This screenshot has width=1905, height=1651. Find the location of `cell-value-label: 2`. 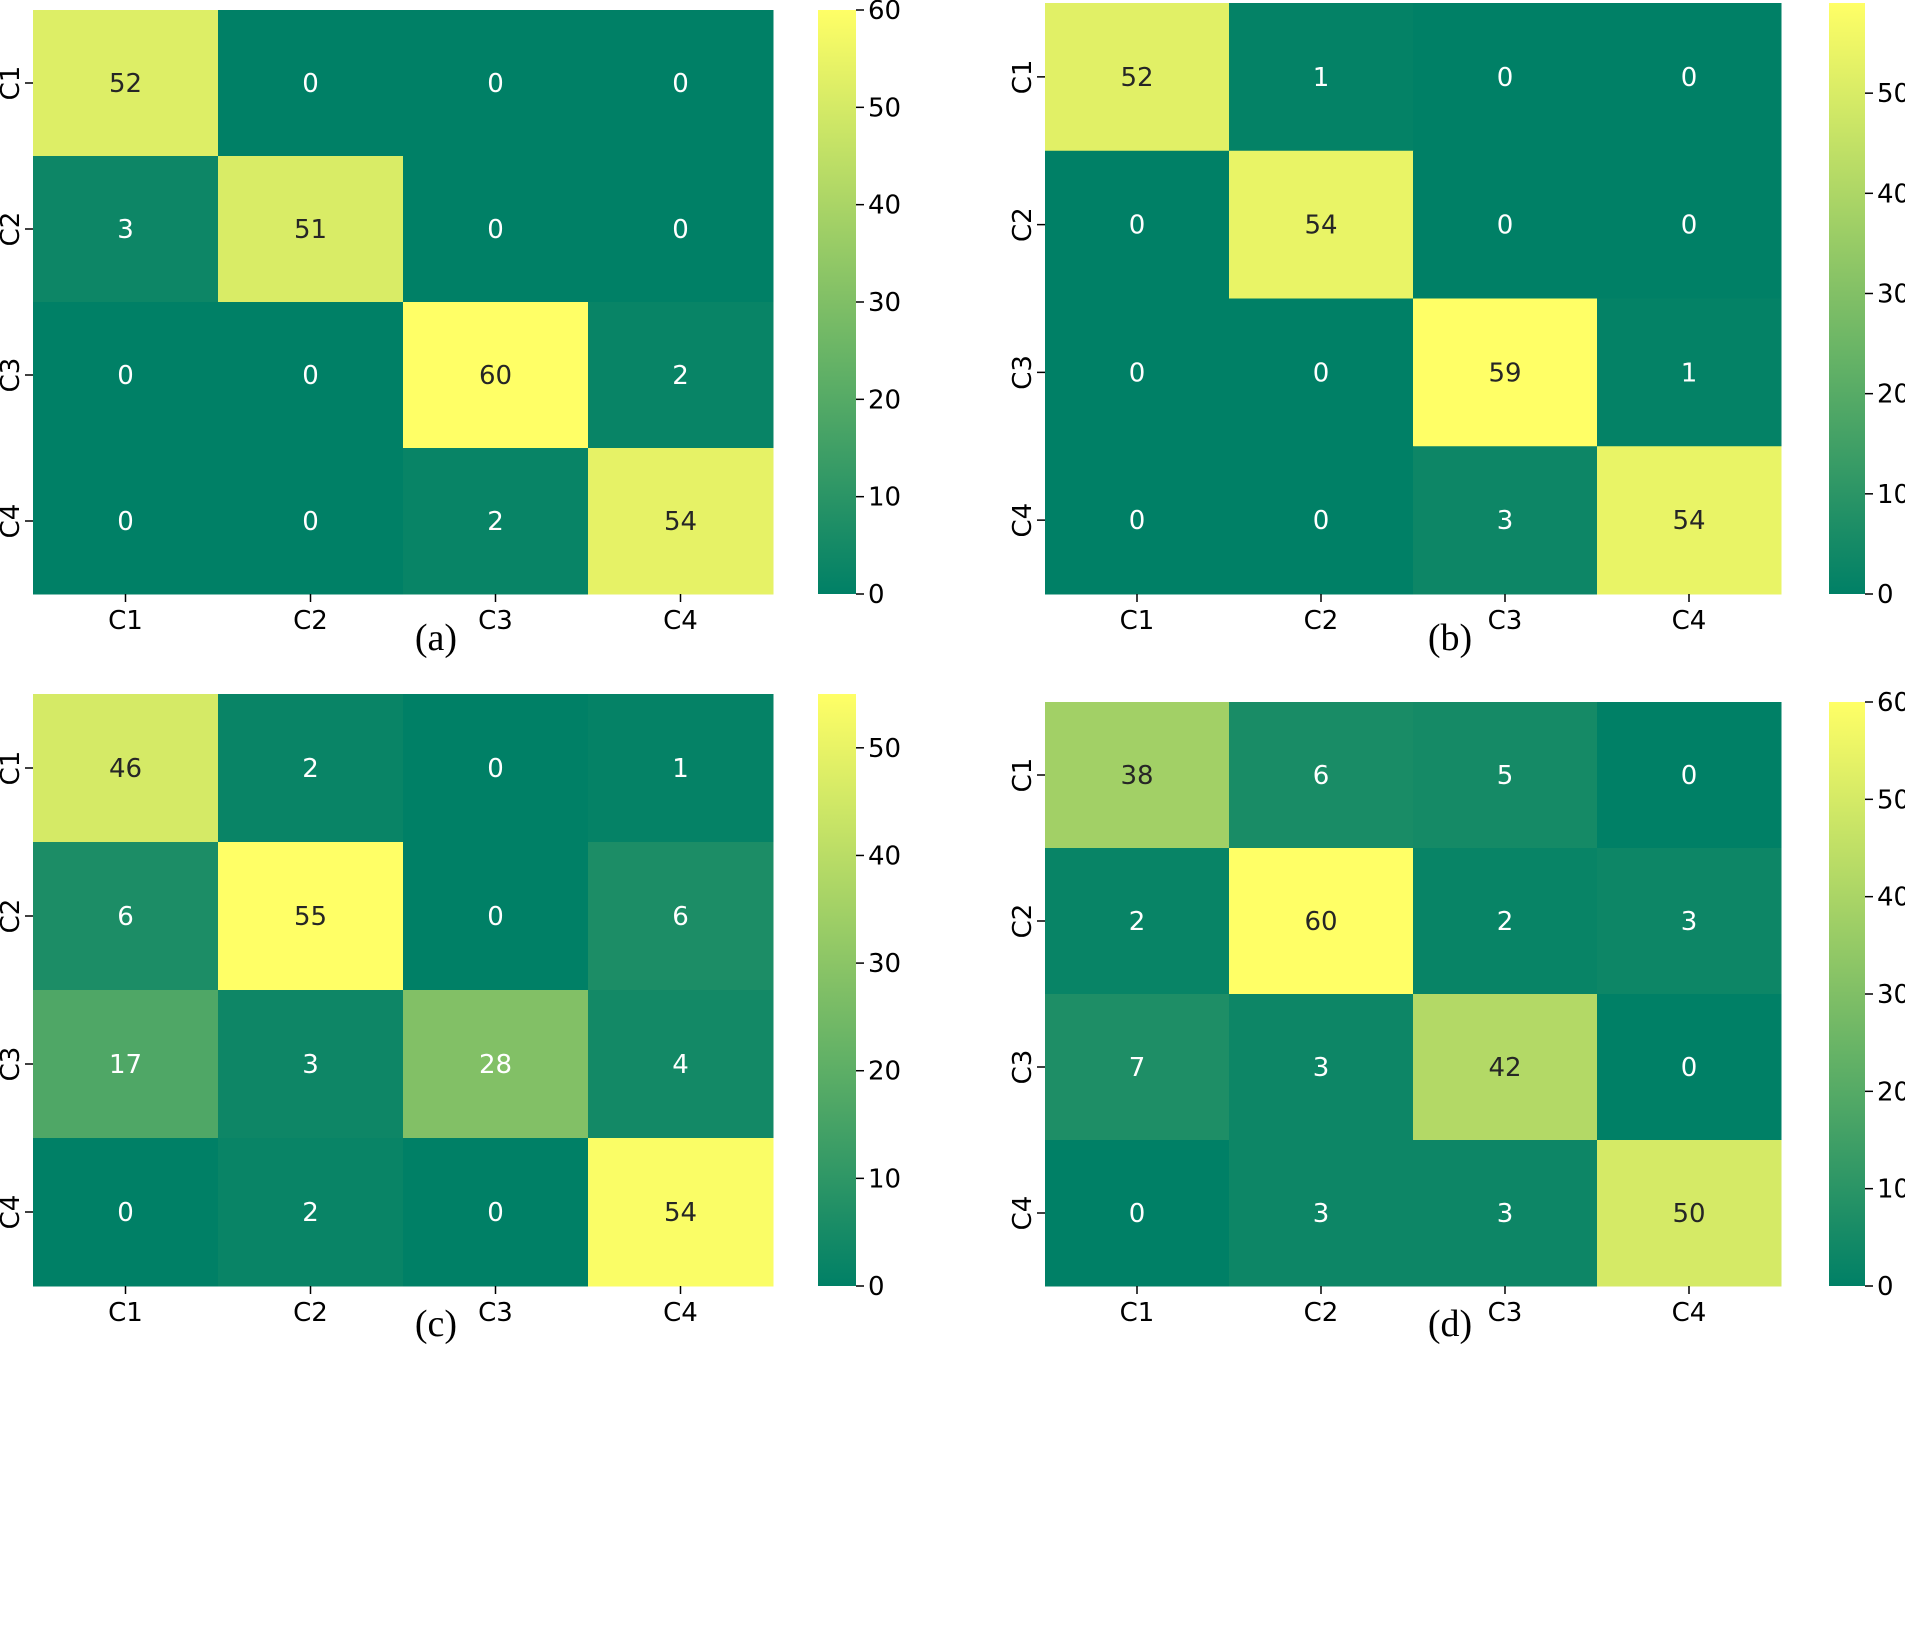

cell-value-label: 2 is located at coordinates (680, 376).